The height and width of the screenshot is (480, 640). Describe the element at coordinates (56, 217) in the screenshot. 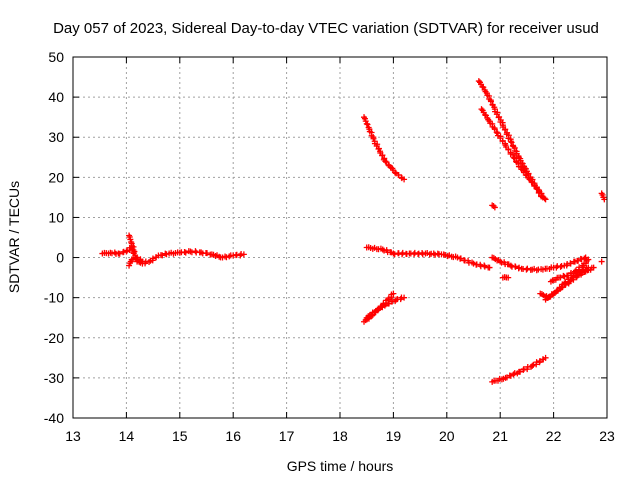

I see `y-tick-label: 10` at that location.